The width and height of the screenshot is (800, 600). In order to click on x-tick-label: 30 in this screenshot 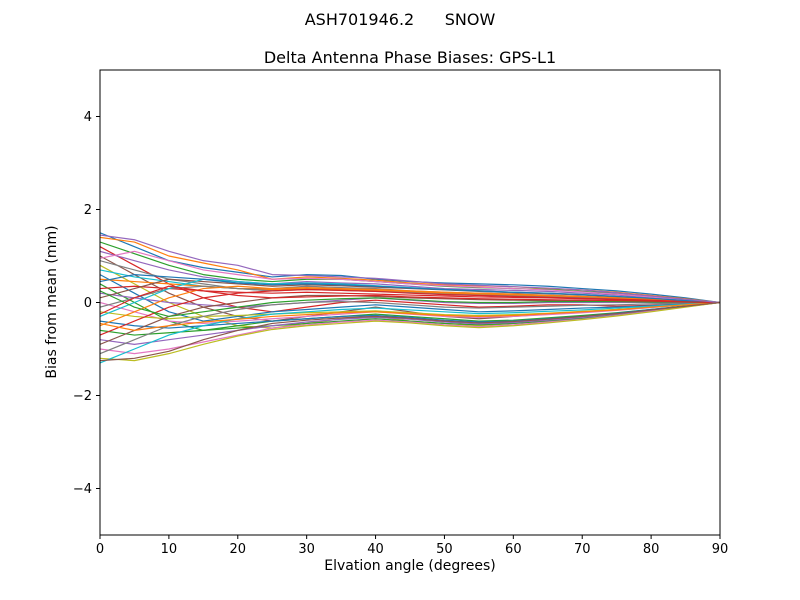, I will do `click(306, 549)`.